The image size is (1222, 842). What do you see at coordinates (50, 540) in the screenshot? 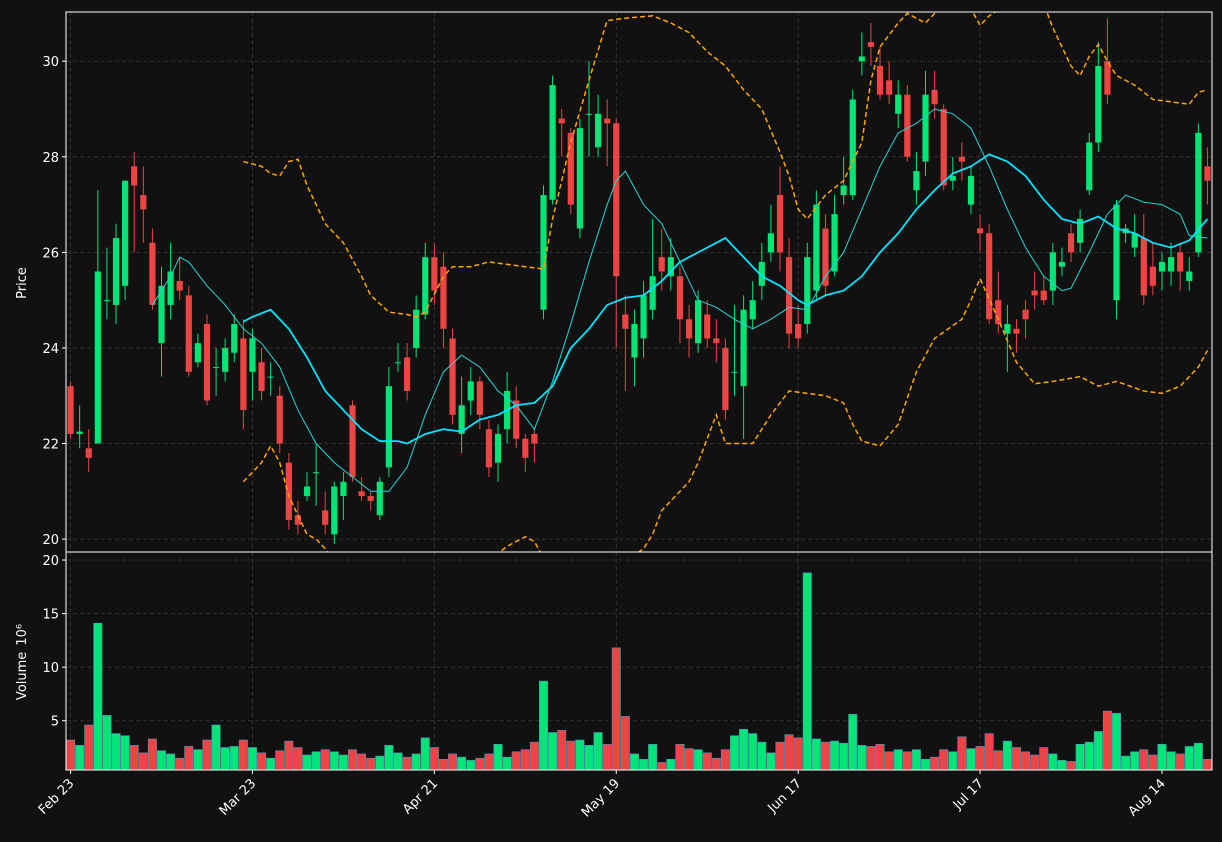
I see `y-tick-label: 20` at bounding box center [50, 540].